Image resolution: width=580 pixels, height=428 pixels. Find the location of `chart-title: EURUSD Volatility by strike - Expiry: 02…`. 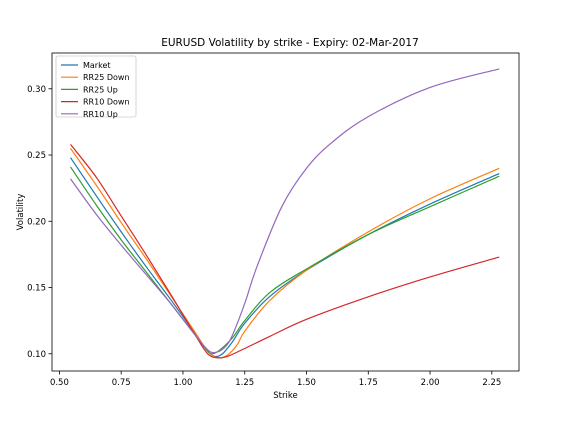

chart-title: EURUSD Volatility by strike - Expiry: 02… is located at coordinates (290, 43).